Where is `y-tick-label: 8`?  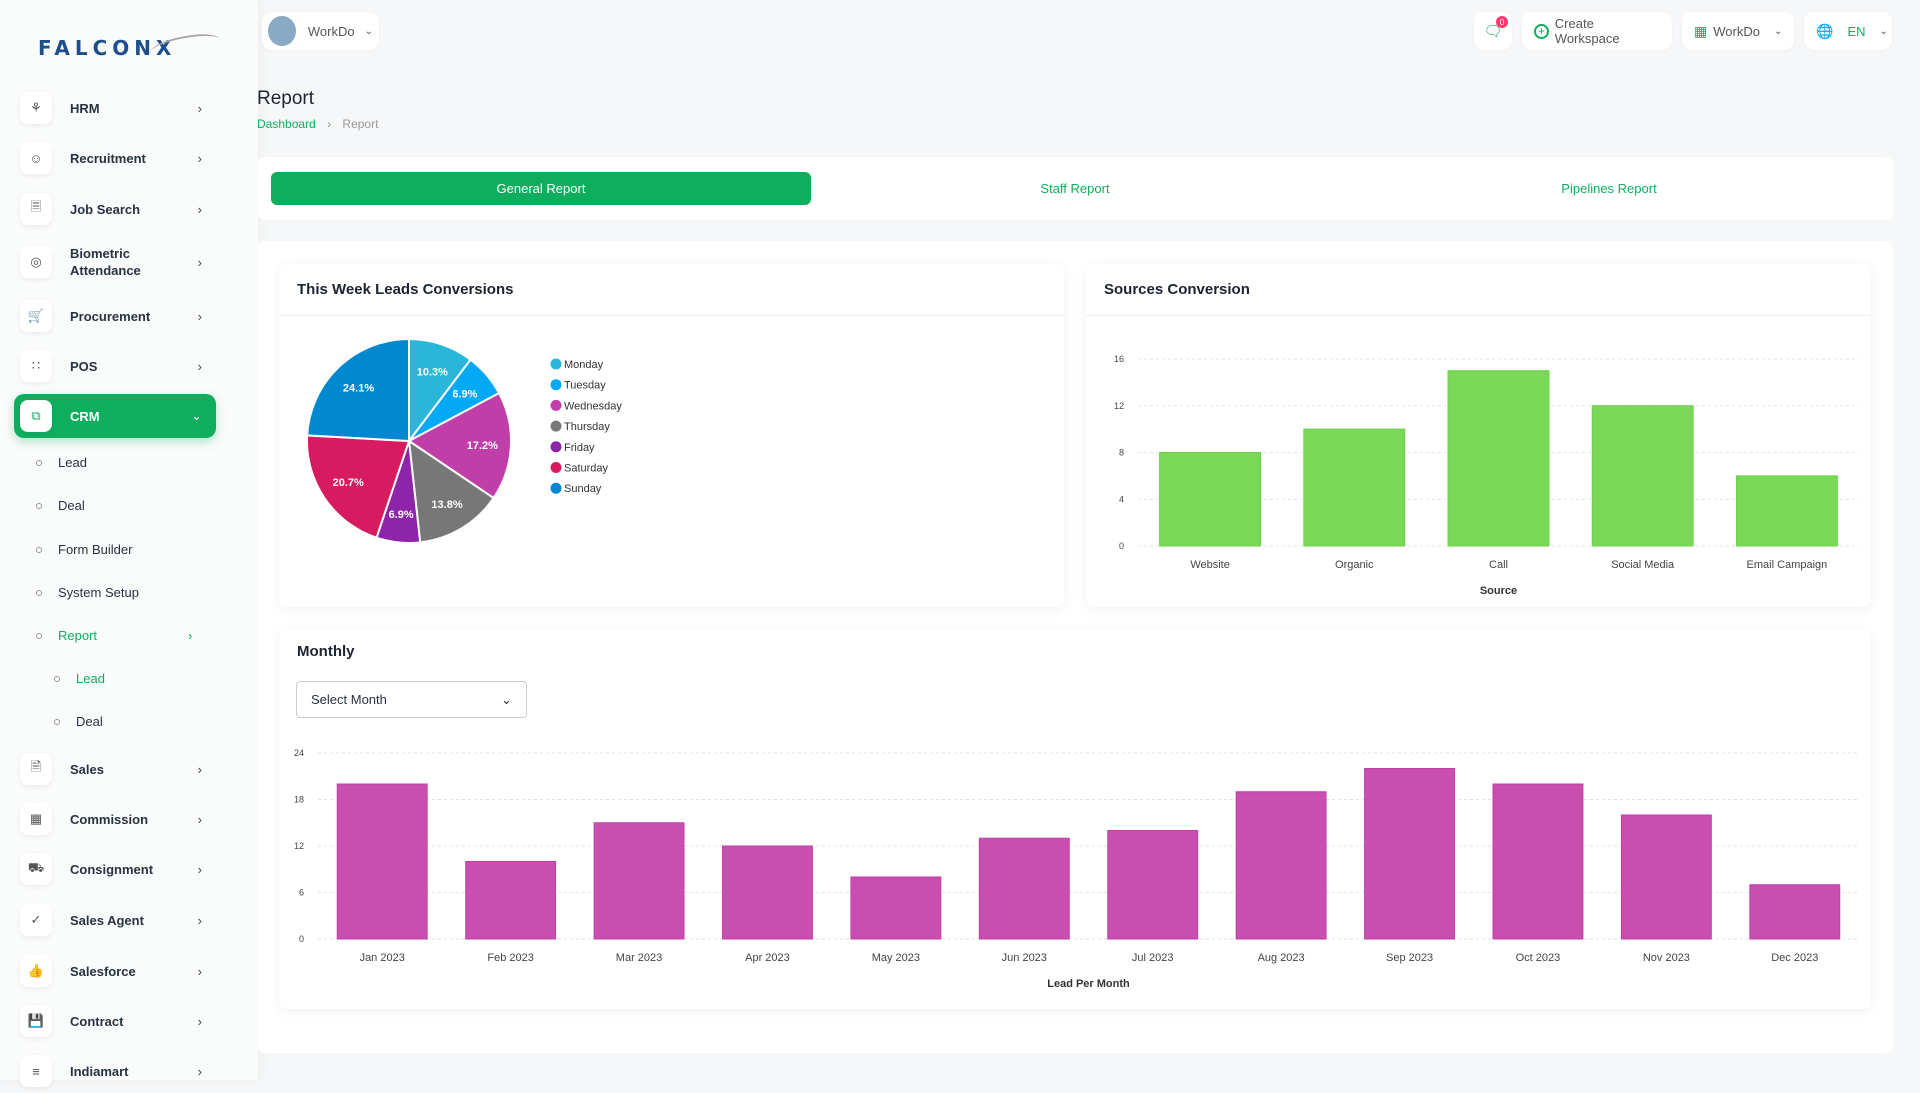 y-tick-label: 8 is located at coordinates (1121, 453).